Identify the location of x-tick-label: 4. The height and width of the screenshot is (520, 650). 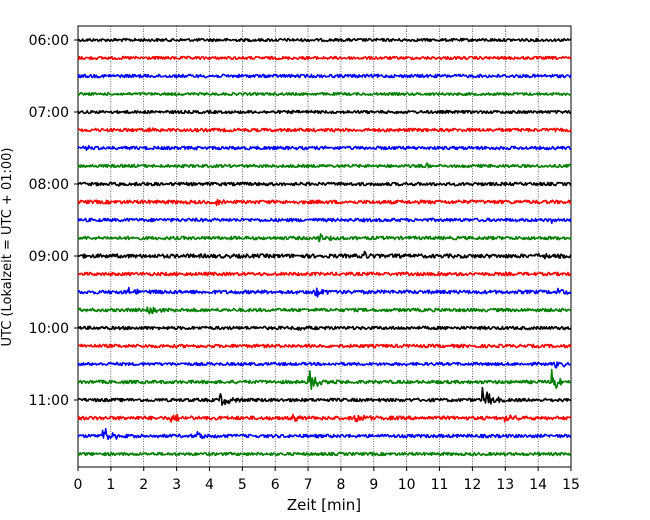
(209, 485).